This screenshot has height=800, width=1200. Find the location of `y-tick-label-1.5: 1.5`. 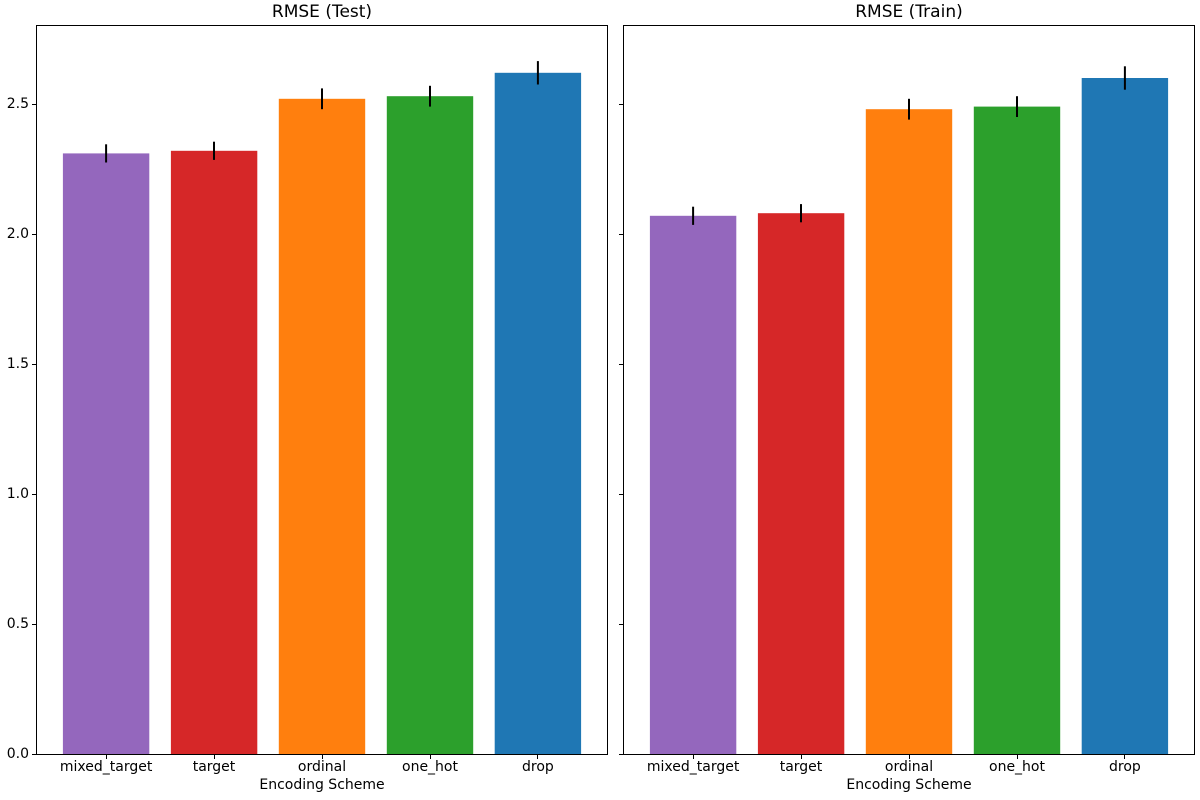

y-tick-label-1.5: 1.5 is located at coordinates (17, 364).